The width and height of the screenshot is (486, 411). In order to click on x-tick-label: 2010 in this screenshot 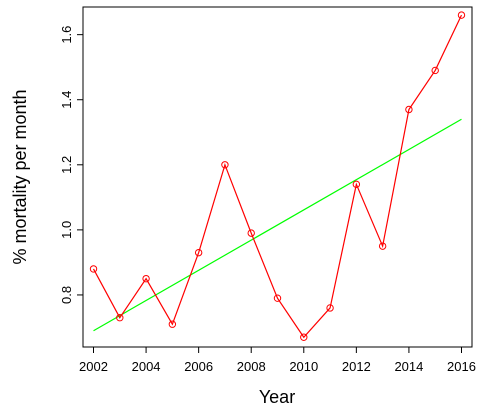, I will do `click(303, 366)`.